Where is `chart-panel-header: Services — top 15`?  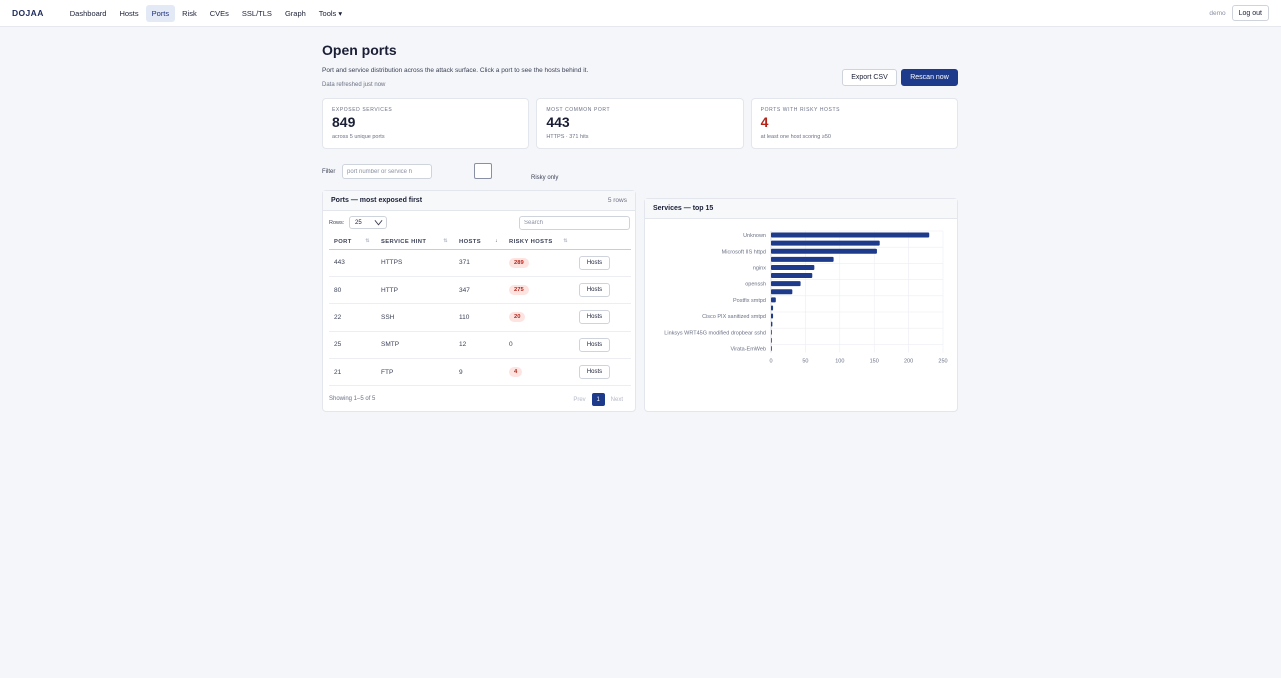
chart-panel-header: Services — top 15 is located at coordinates (801, 209).